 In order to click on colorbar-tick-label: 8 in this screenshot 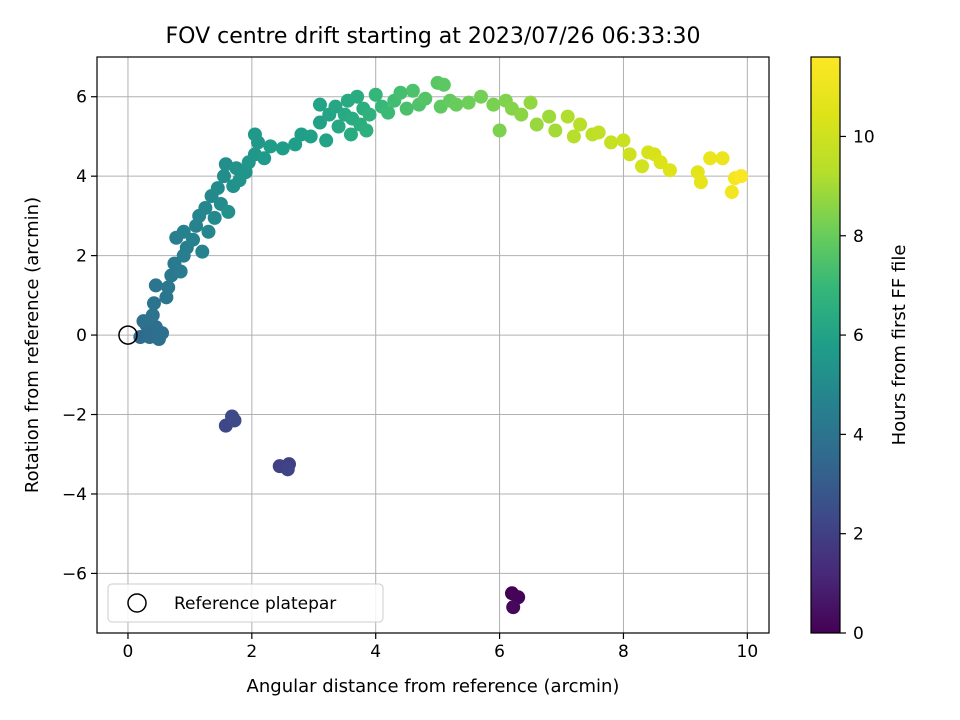, I will do `click(858, 237)`.